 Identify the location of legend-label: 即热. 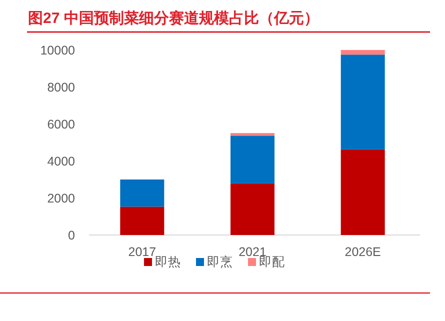
(168, 262).